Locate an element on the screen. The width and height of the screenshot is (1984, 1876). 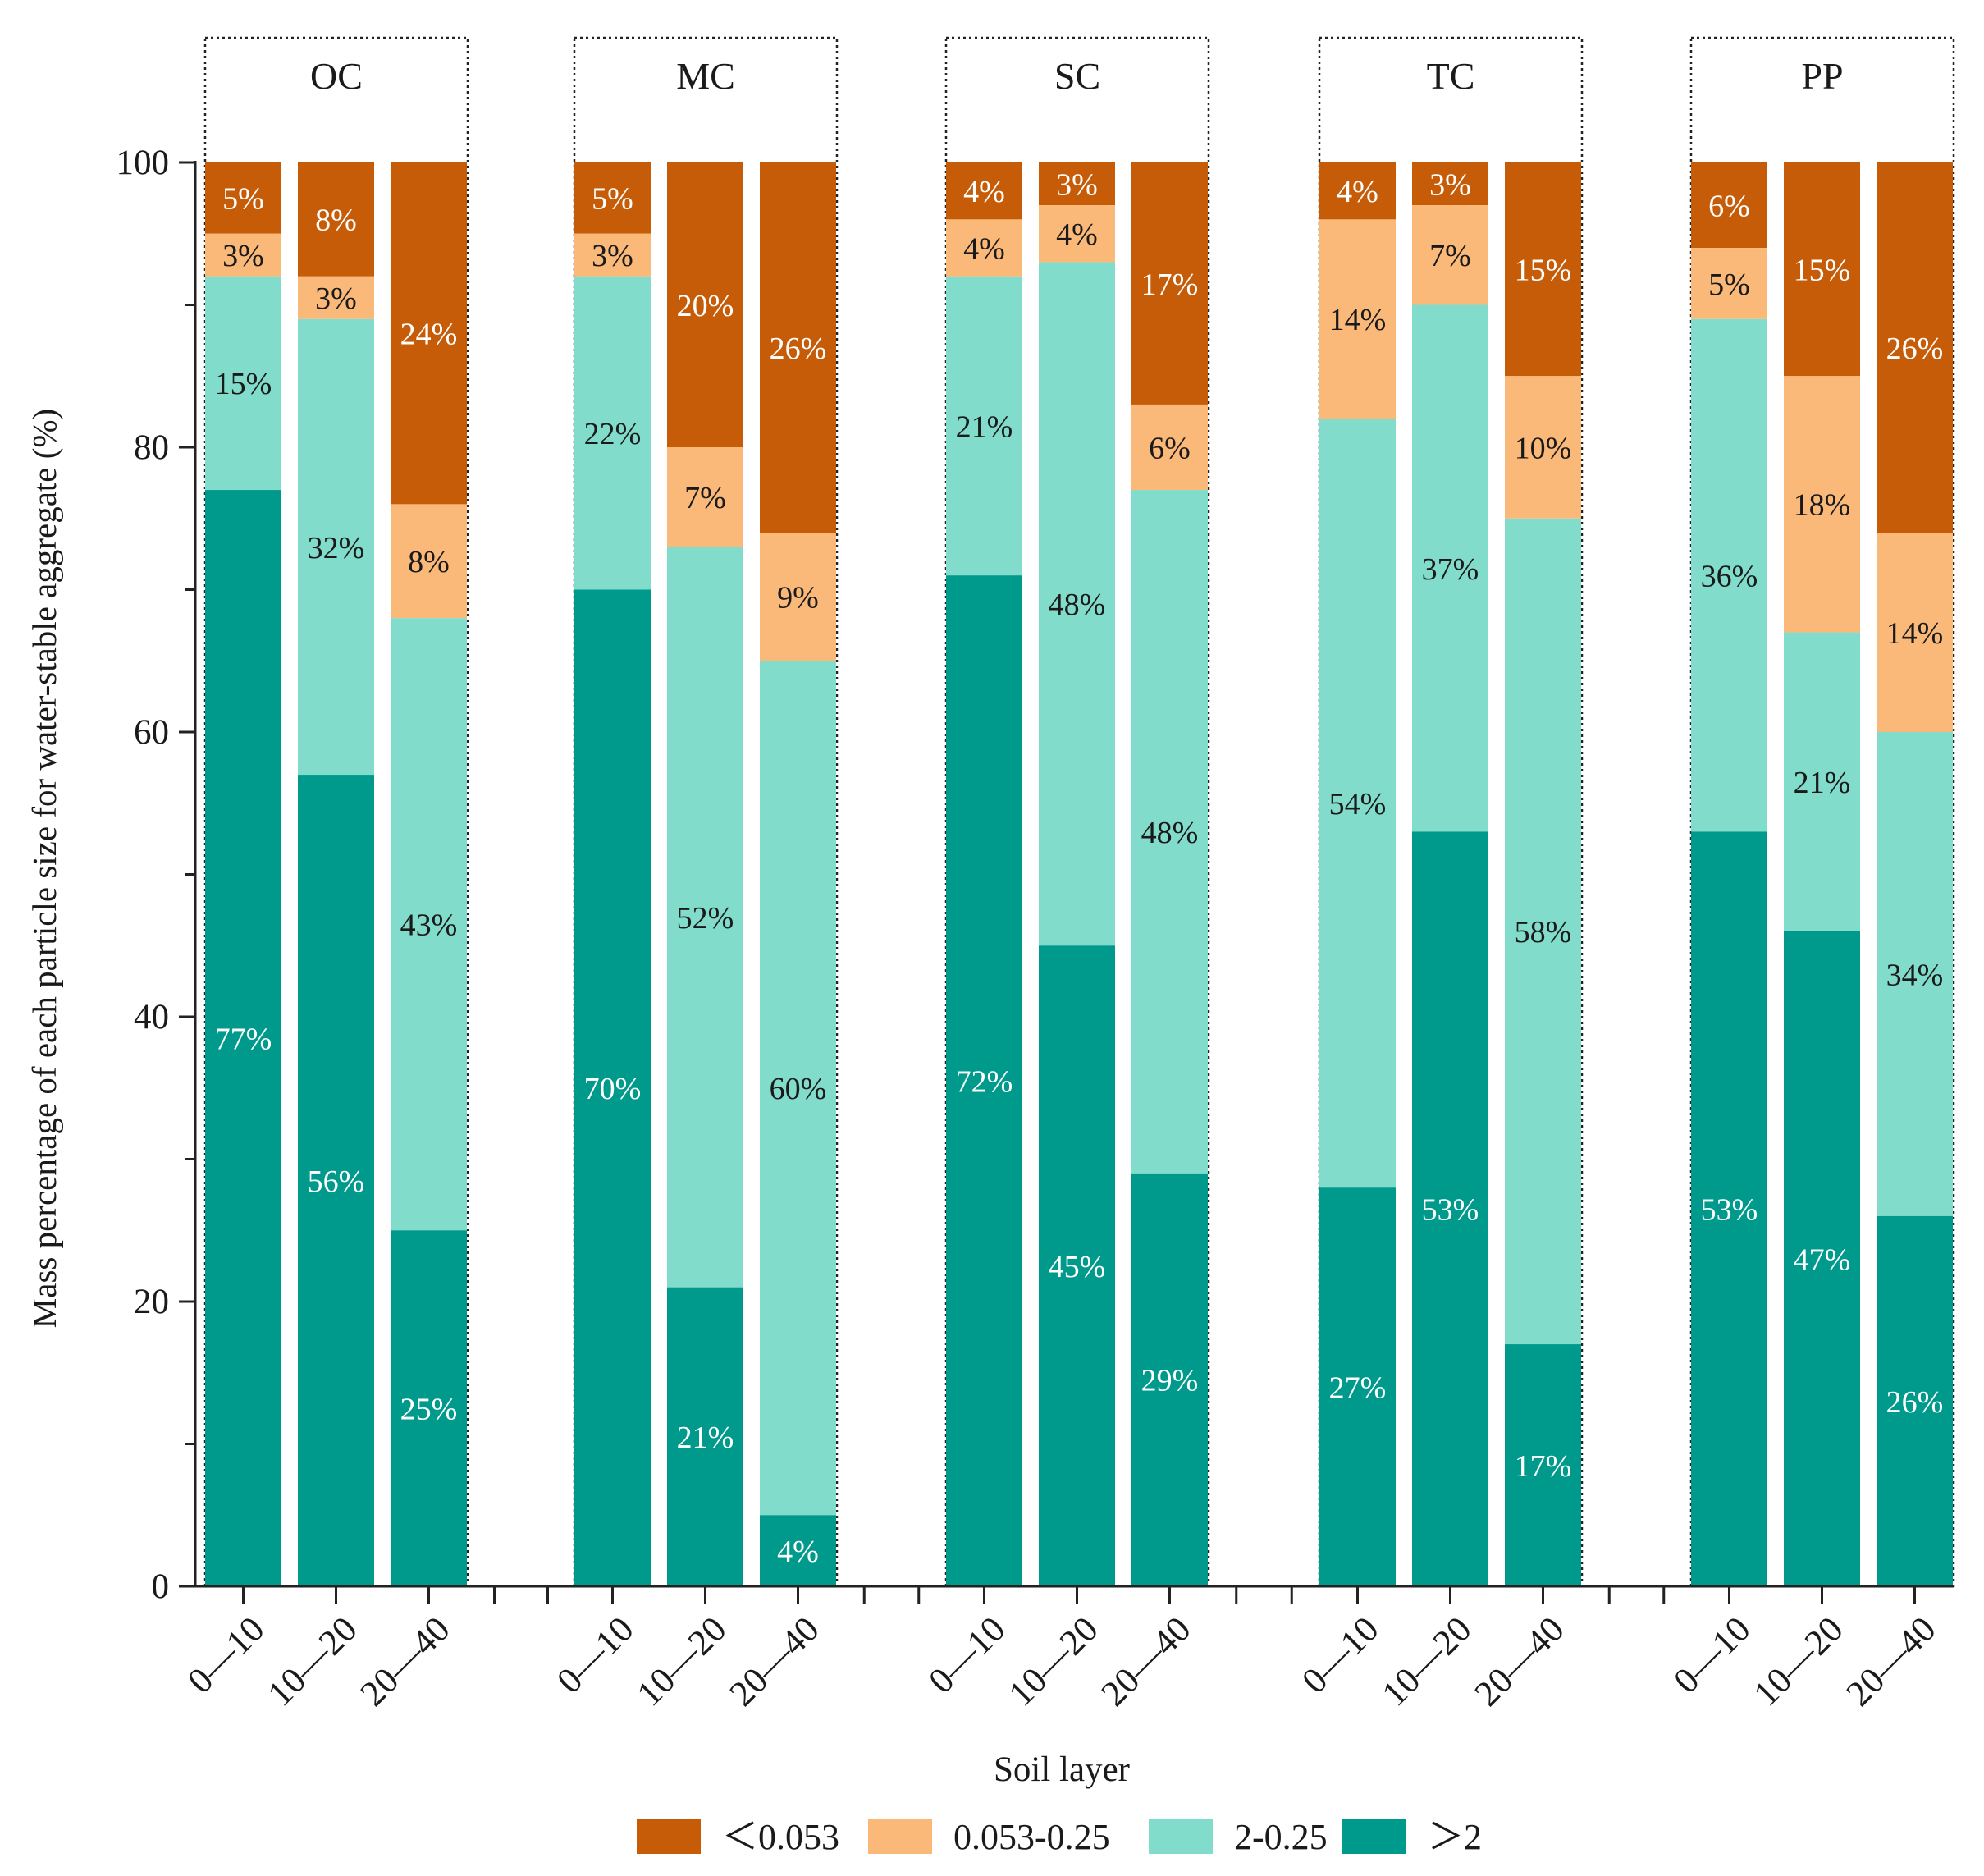
group-title: TC is located at coordinates (1451, 76).